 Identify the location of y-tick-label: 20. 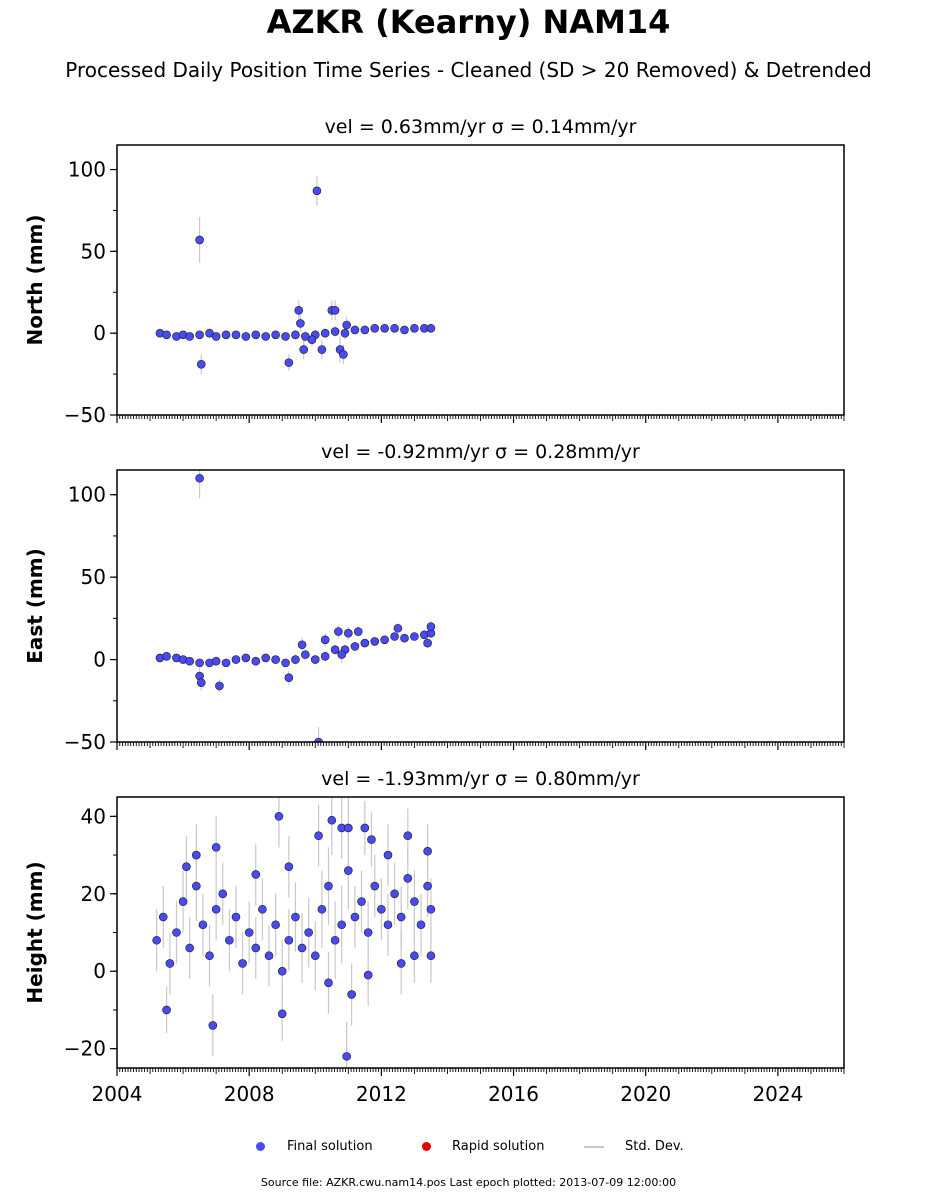
(93, 894).